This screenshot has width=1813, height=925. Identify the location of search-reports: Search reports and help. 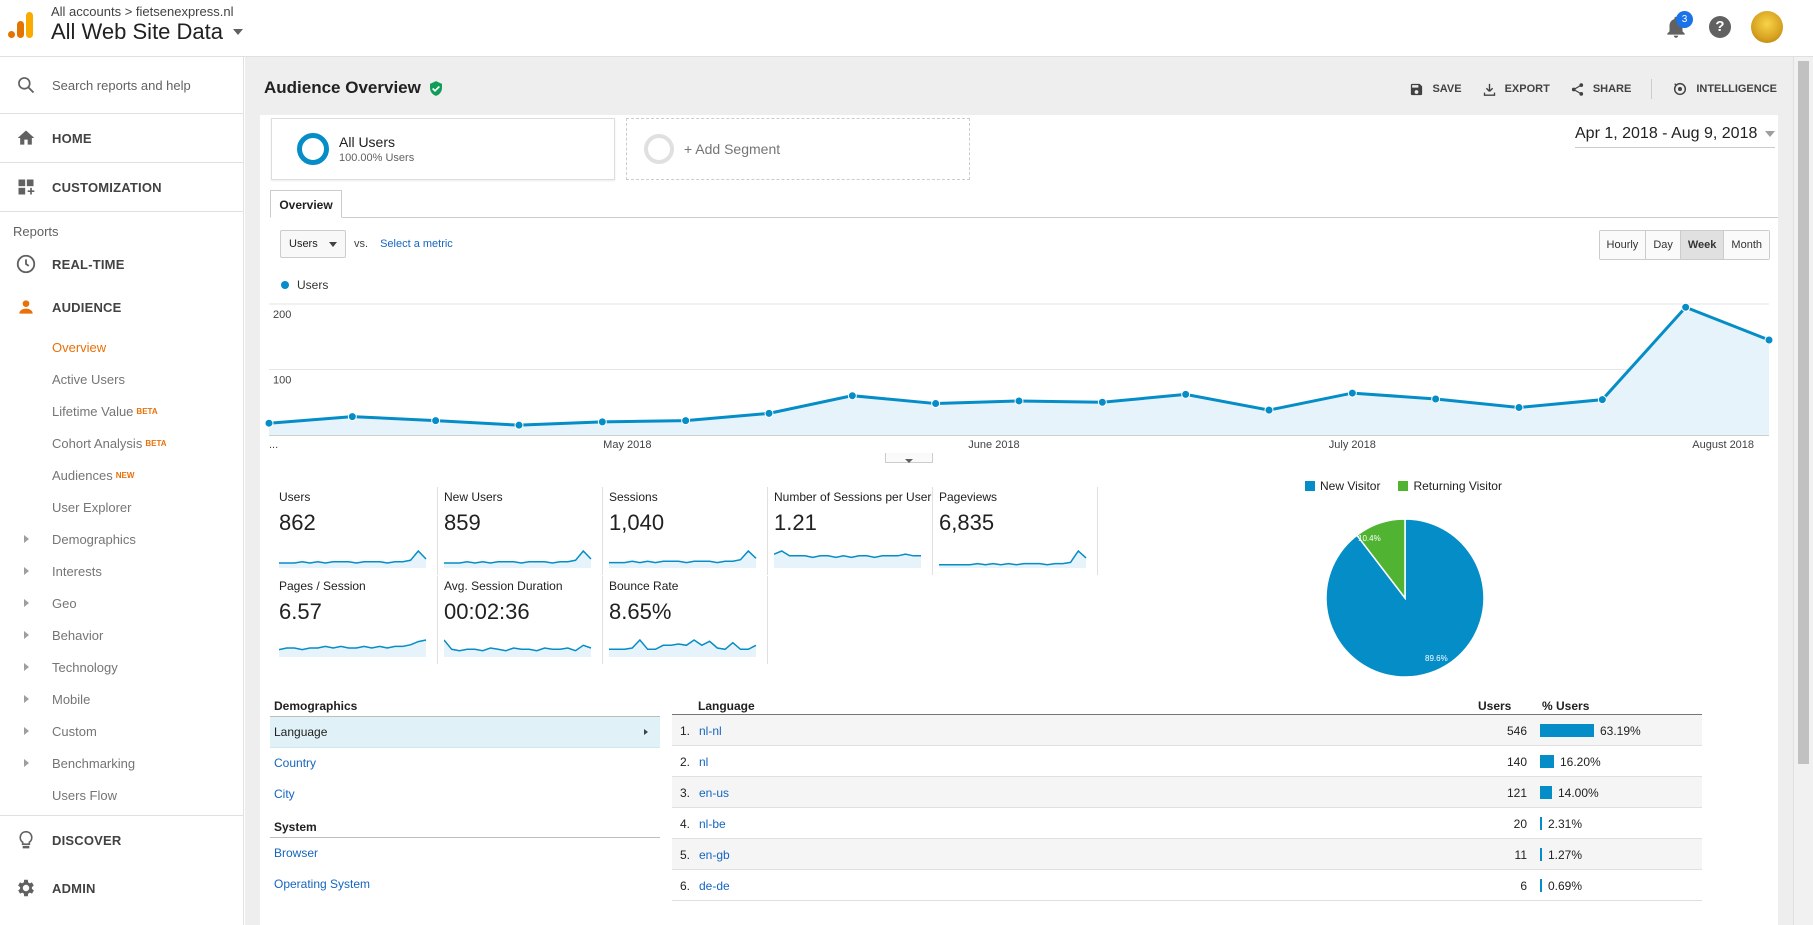
(121, 85).